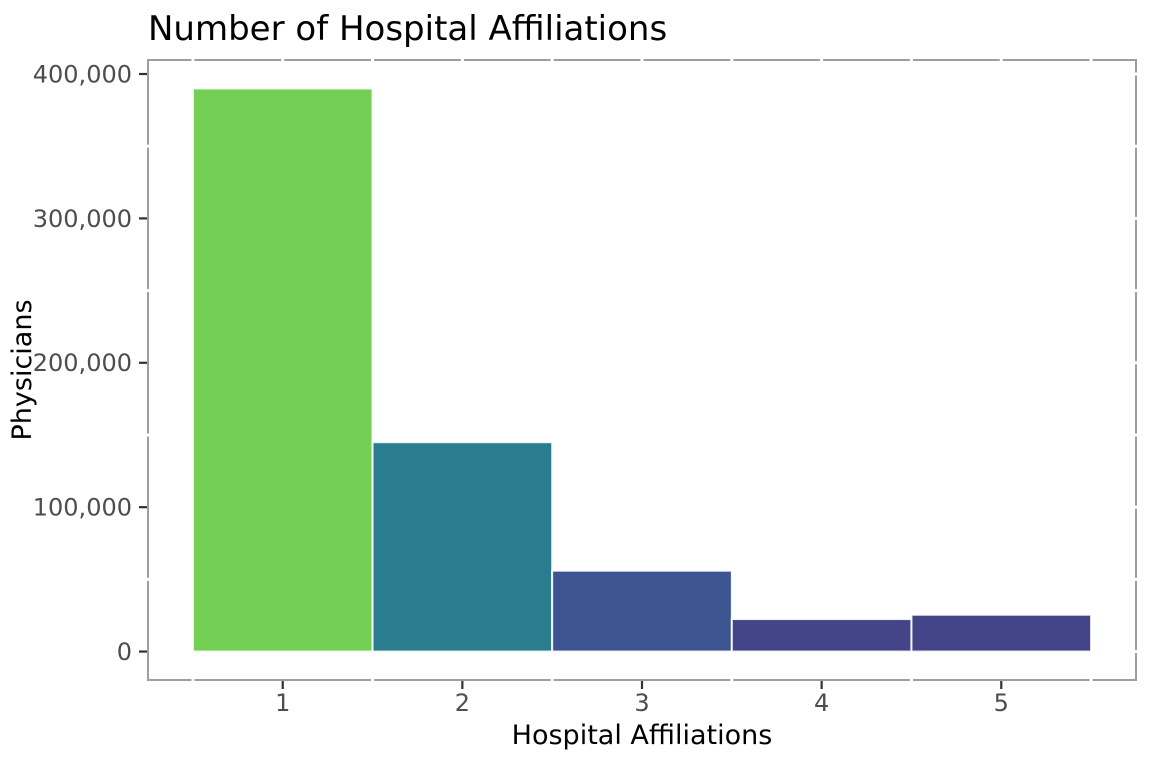  What do you see at coordinates (82, 74) in the screenshot?
I see `y-tick-label-400000: 400,000` at bounding box center [82, 74].